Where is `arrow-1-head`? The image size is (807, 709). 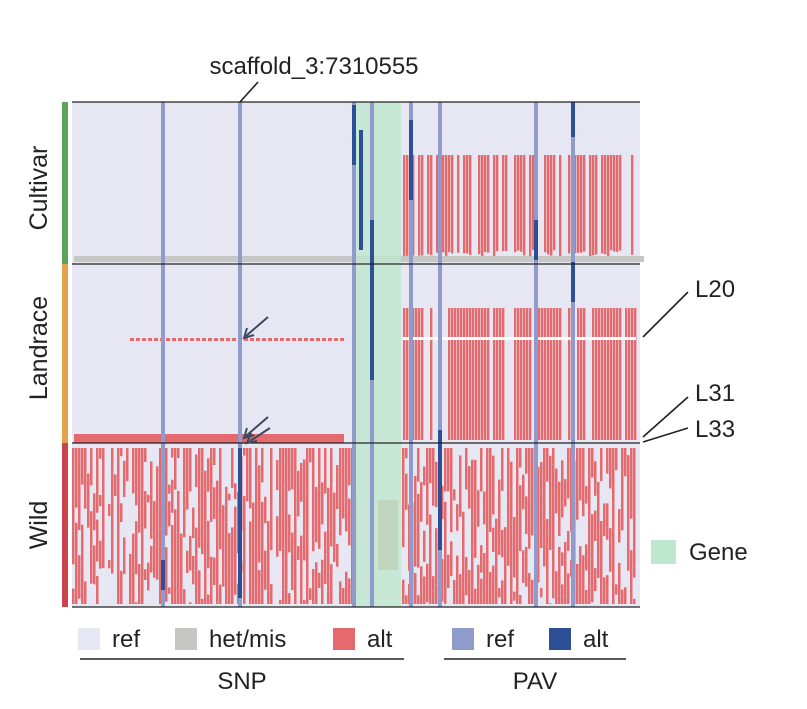
arrow-1-head is located at coordinates (248, 333).